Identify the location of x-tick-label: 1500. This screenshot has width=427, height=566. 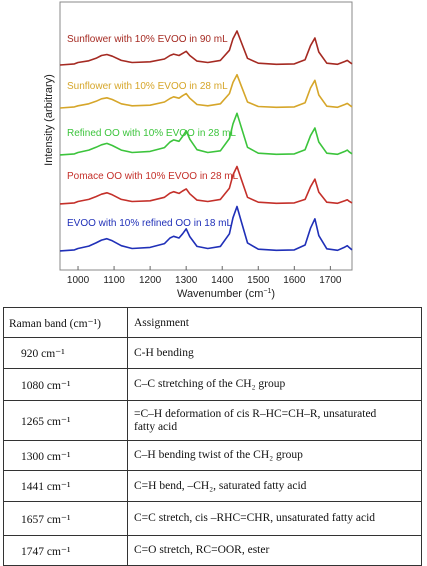
(258, 280).